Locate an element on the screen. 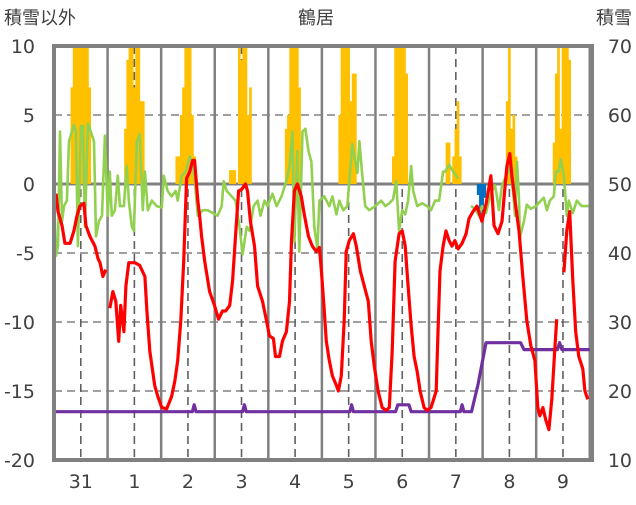 This screenshot has height=505, width=636. chart-title: 鶴居 is located at coordinates (316, 18).